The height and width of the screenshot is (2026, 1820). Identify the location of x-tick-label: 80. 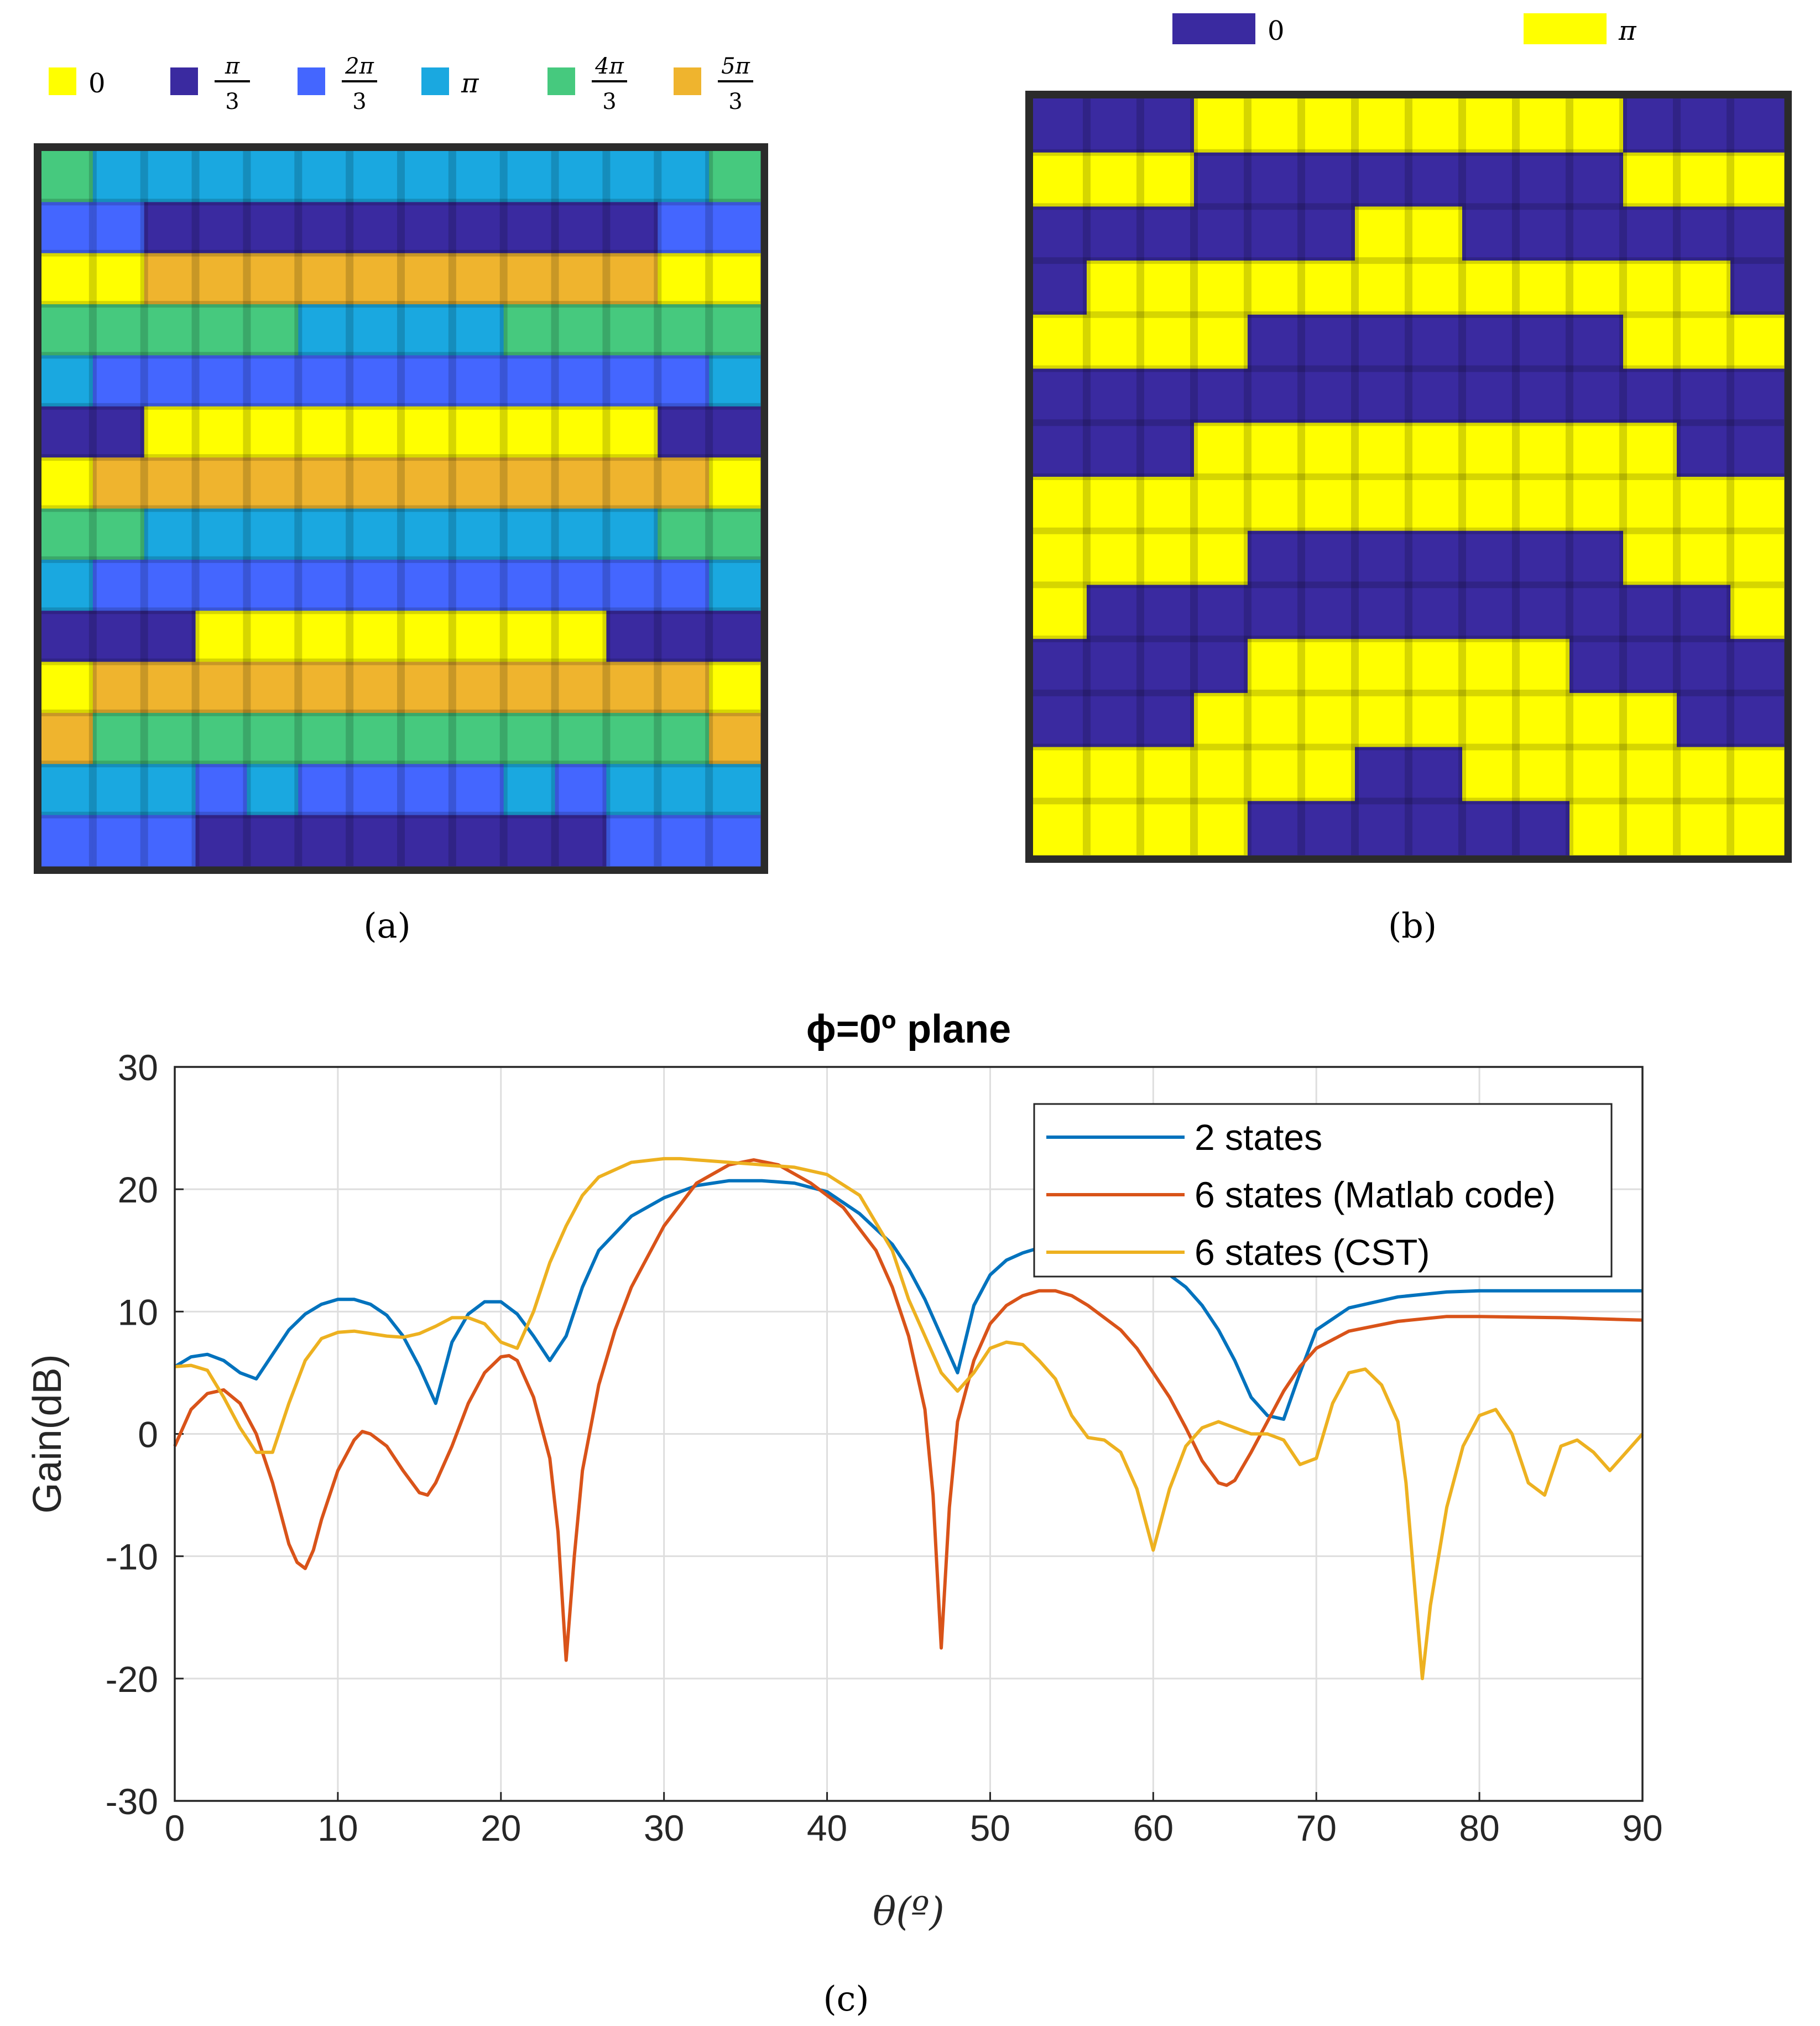
(1479, 1828).